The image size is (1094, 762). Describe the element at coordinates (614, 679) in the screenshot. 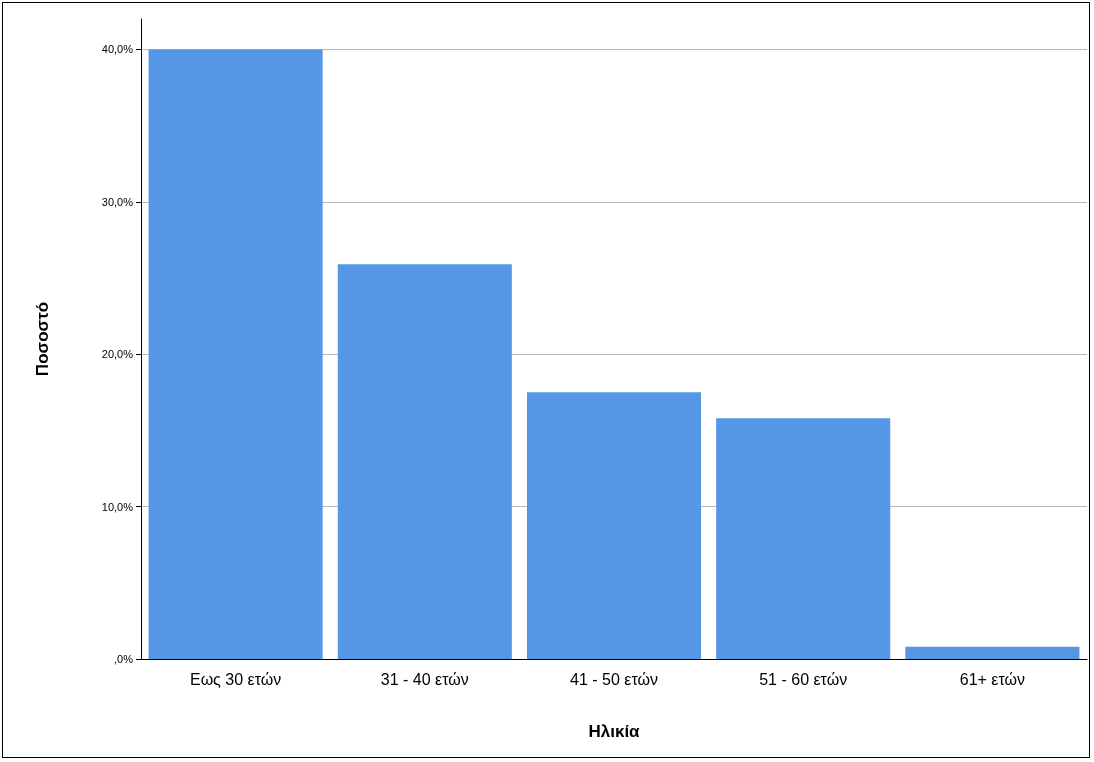

I see `x-tick-label: 41 - 50 ετών` at that location.